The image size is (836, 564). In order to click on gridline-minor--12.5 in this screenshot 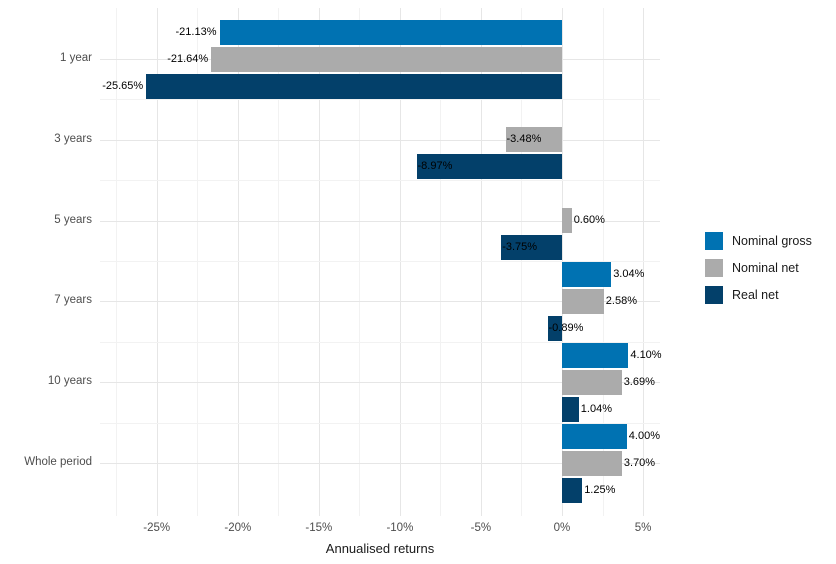, I will do `click(360, 262)`.